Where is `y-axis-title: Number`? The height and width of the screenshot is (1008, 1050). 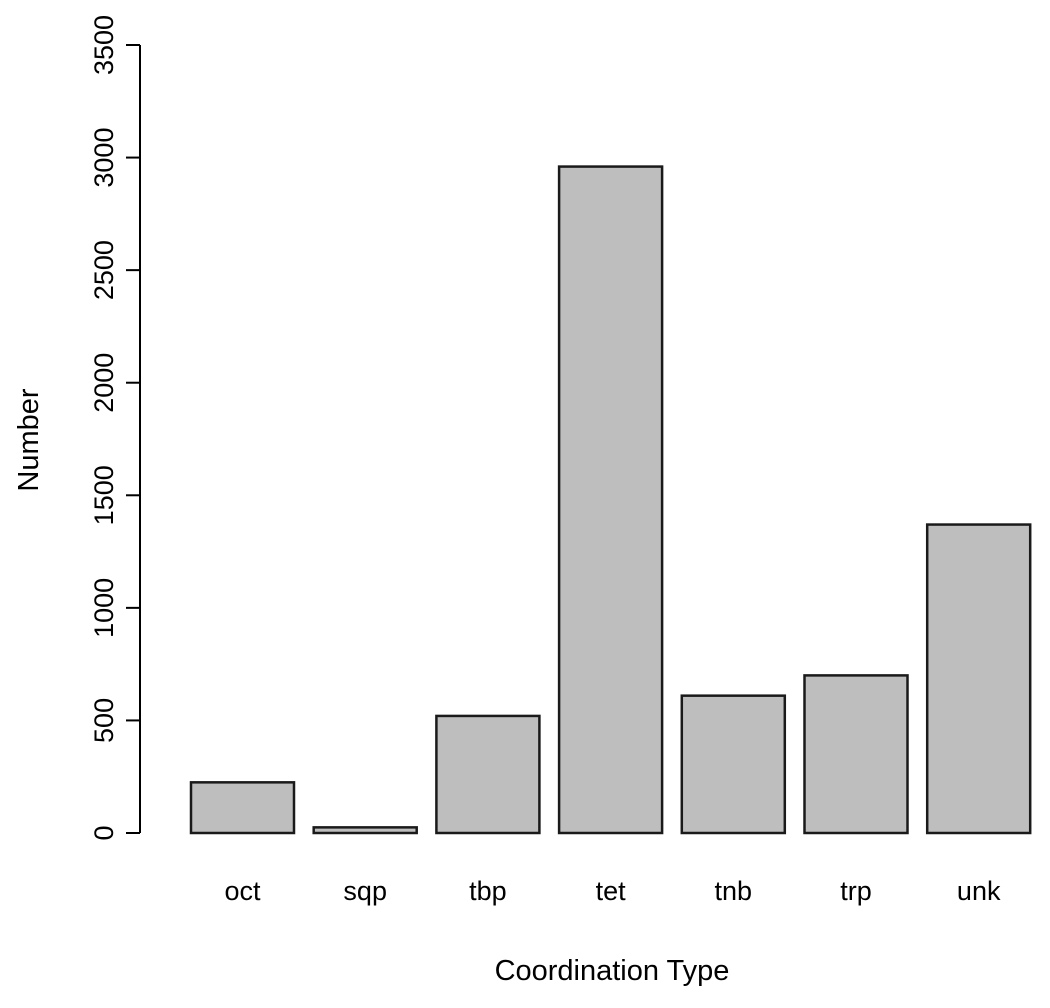
y-axis-title: Number is located at coordinates (29, 439).